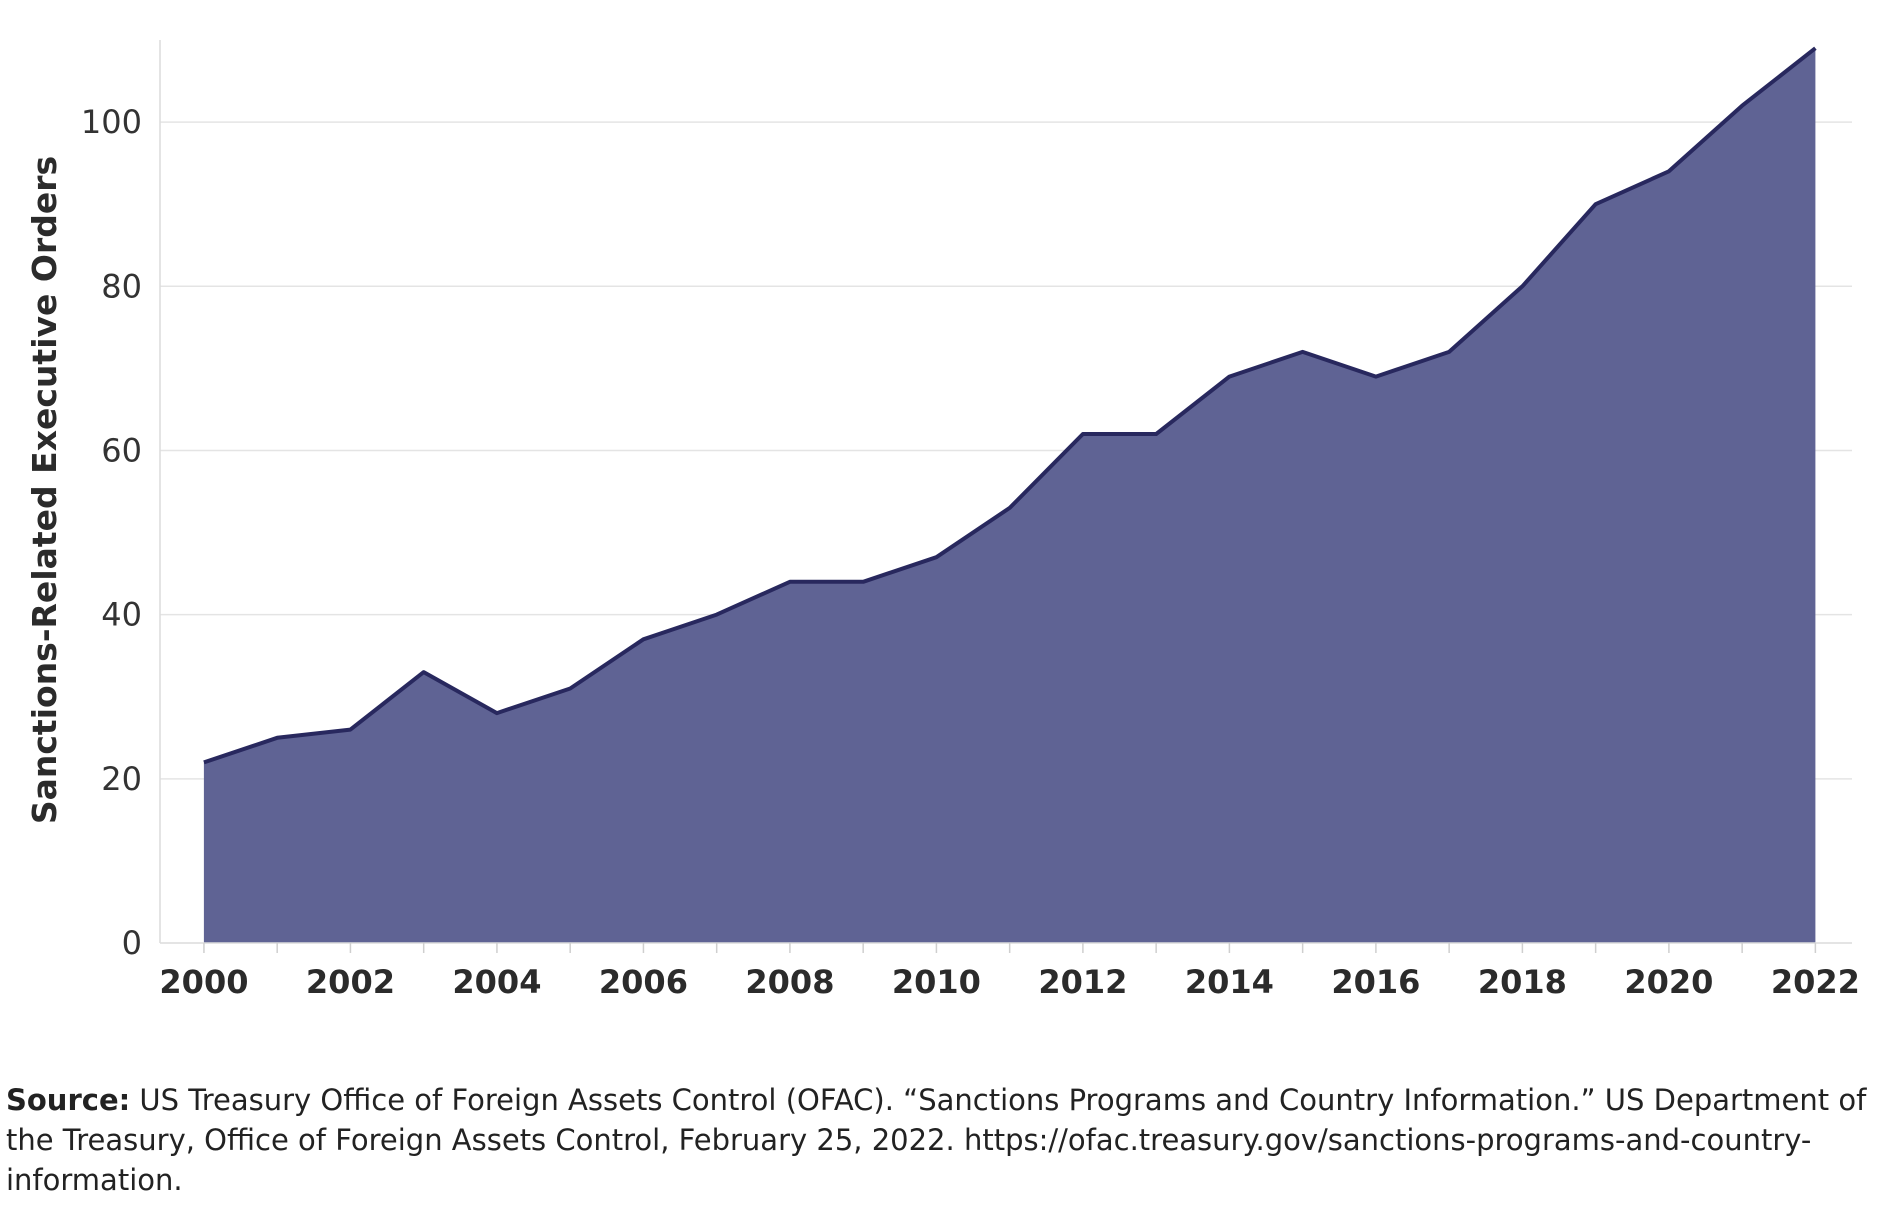 Image resolution: width=1890 pixels, height=1207 pixels. I want to click on y-tick-label: 100, so click(111, 122).